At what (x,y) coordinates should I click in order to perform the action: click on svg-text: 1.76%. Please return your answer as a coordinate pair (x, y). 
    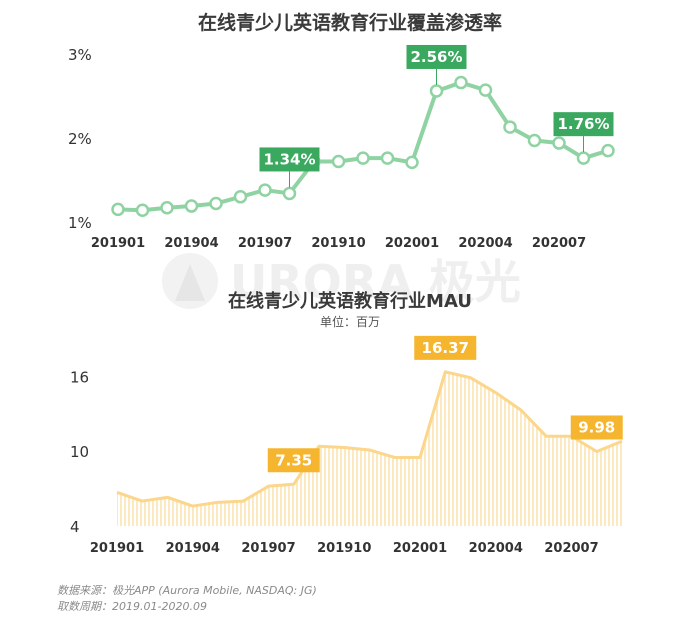
    Looking at the image, I should click on (583, 124).